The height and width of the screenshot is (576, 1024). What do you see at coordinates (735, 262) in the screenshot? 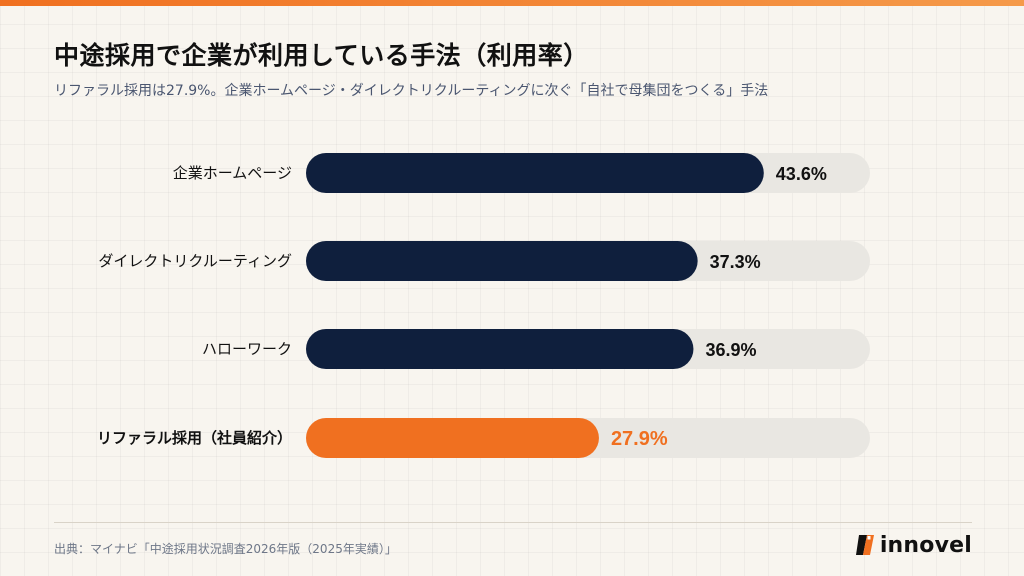
I see `value-label: 37.3%` at bounding box center [735, 262].